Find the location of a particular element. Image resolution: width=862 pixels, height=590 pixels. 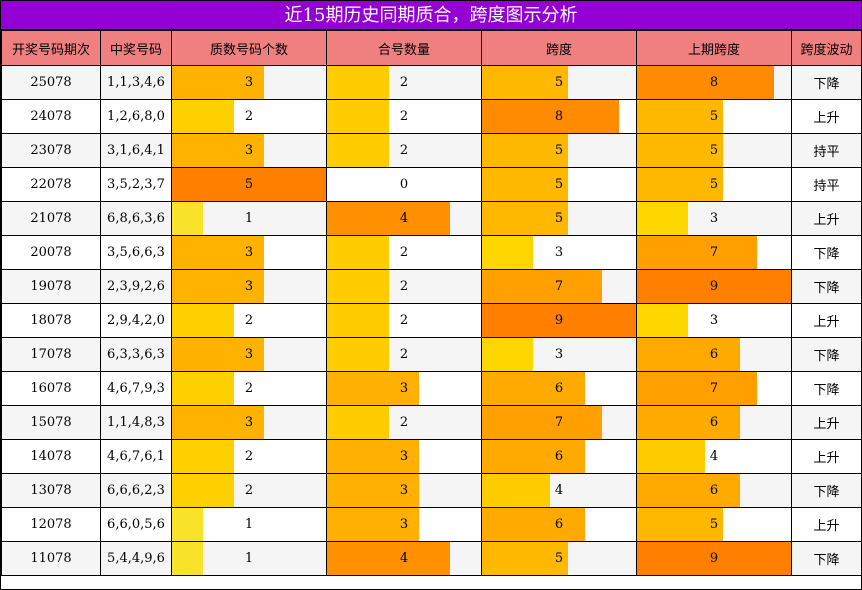

period-cell: 23078 is located at coordinates (51, 150).